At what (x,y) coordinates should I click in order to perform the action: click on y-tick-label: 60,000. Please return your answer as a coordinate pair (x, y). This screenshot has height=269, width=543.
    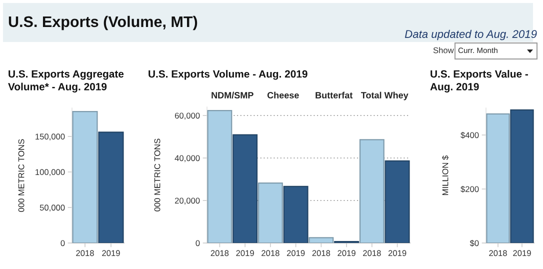
    Looking at the image, I should click on (187, 116).